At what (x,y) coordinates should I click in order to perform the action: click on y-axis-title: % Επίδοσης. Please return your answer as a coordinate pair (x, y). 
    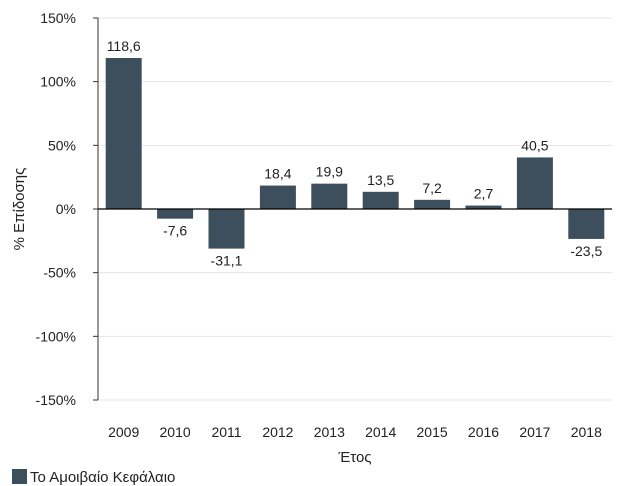
    Looking at the image, I should click on (19, 209).